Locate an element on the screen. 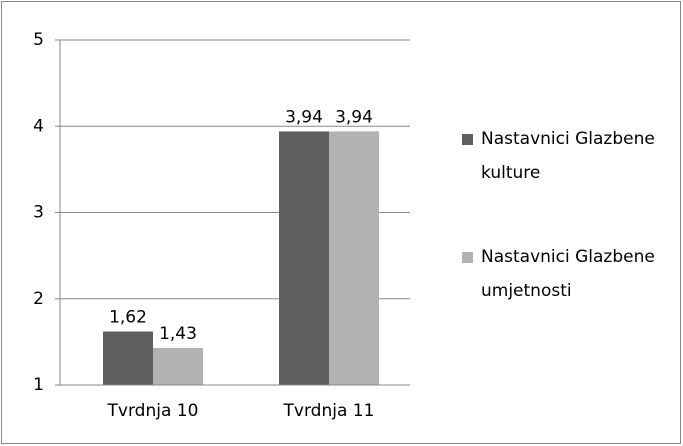 This screenshot has width=683, height=446. legend-item: Nastavnici Glazbene kulture is located at coordinates (562, 156).